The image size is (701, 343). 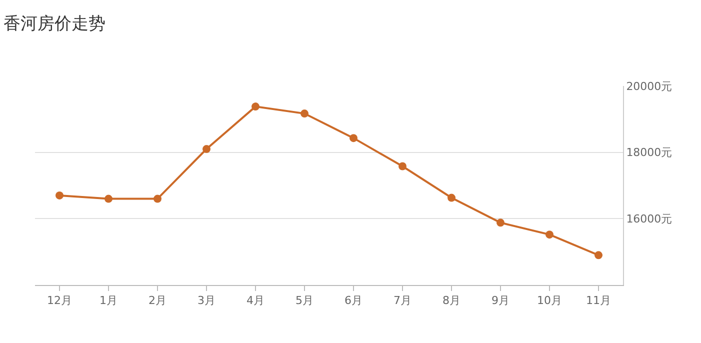 What do you see at coordinates (649, 153) in the screenshot?
I see `y-tick-label: 18000元` at bounding box center [649, 153].